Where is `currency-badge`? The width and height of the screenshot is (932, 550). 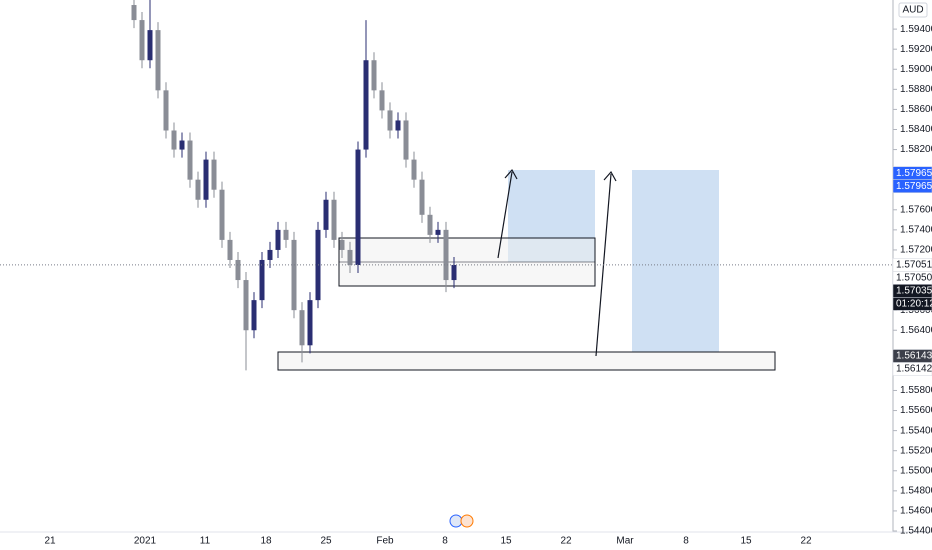
currency-badge is located at coordinates (913, 10).